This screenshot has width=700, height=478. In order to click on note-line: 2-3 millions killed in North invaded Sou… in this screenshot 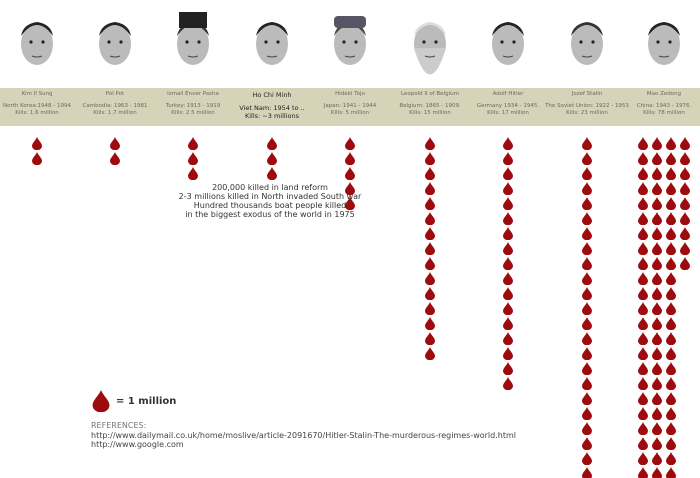, I will do `click(270, 196)`.